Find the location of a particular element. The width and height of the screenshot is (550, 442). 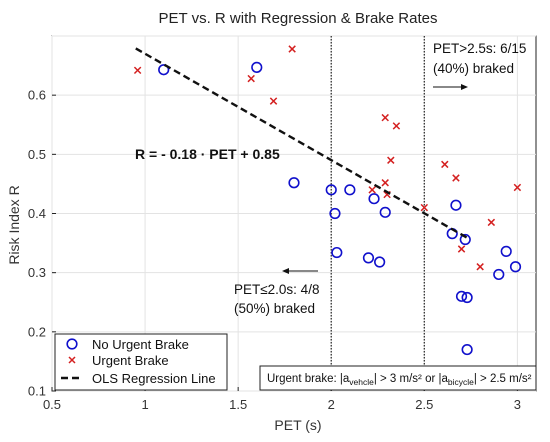

y-tick-label: 0.4 is located at coordinates (37, 213).